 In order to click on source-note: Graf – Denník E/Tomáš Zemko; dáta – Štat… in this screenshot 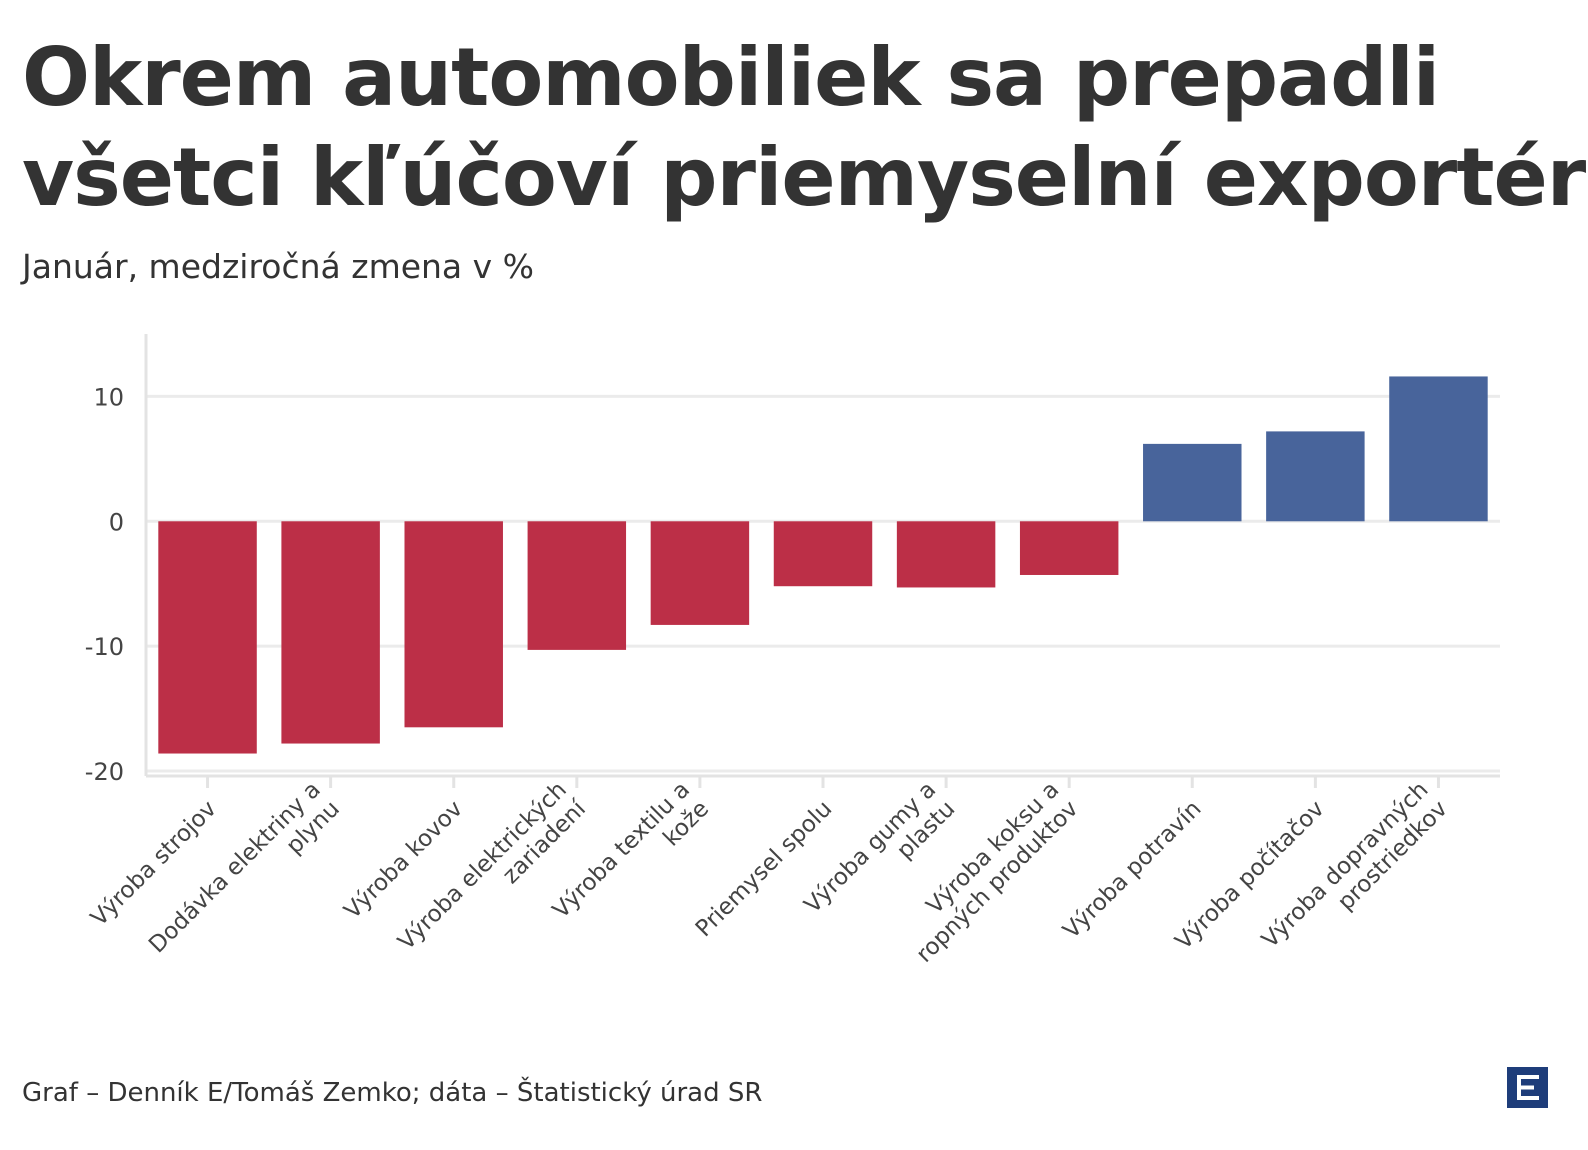, I will do `click(392, 1093)`.